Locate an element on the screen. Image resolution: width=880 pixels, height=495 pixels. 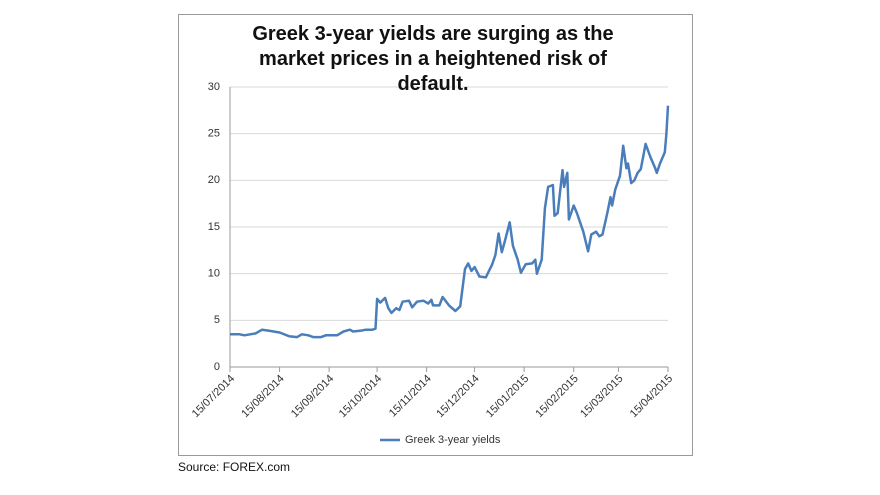
y-tick-label: 25 is located at coordinates (214, 134).